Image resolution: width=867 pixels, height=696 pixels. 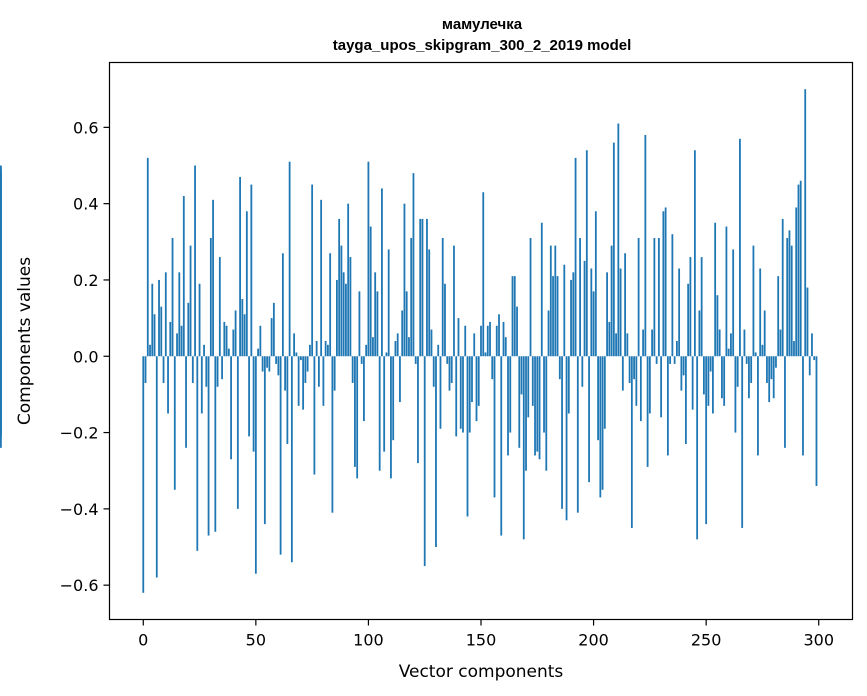 I want to click on x-tick-label: 200, so click(x=593, y=640).